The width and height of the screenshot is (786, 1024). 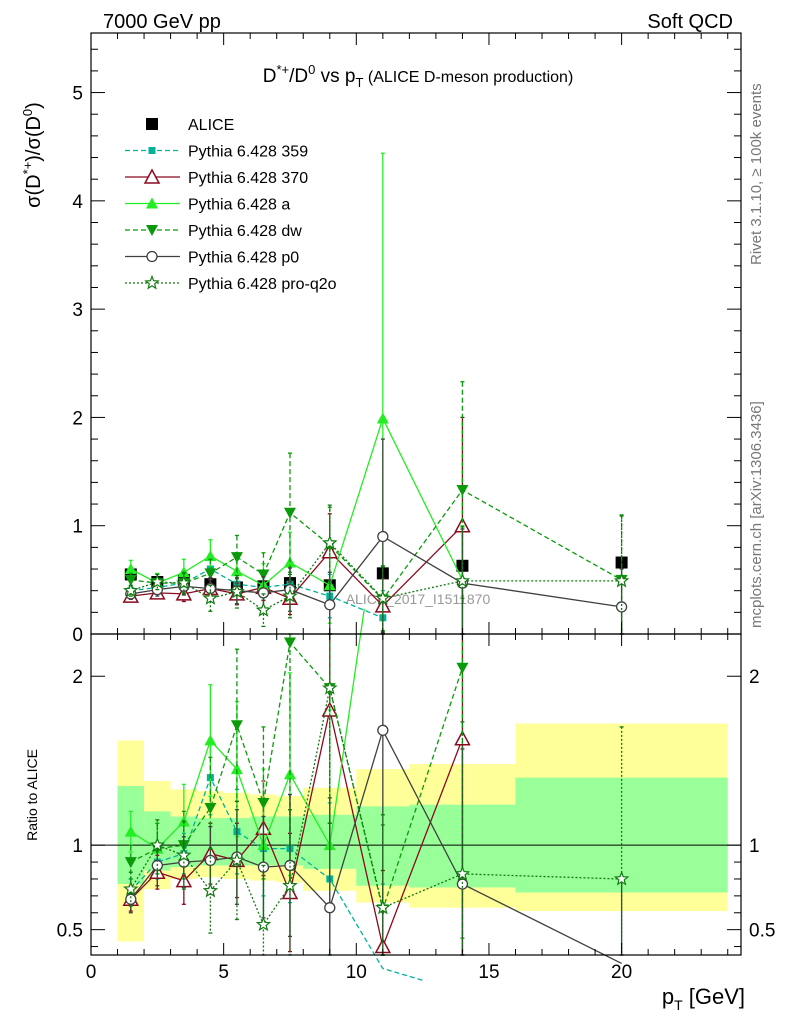 What do you see at coordinates (77, 94) in the screenshot?
I see `main-y-tick-label: 5` at bounding box center [77, 94].